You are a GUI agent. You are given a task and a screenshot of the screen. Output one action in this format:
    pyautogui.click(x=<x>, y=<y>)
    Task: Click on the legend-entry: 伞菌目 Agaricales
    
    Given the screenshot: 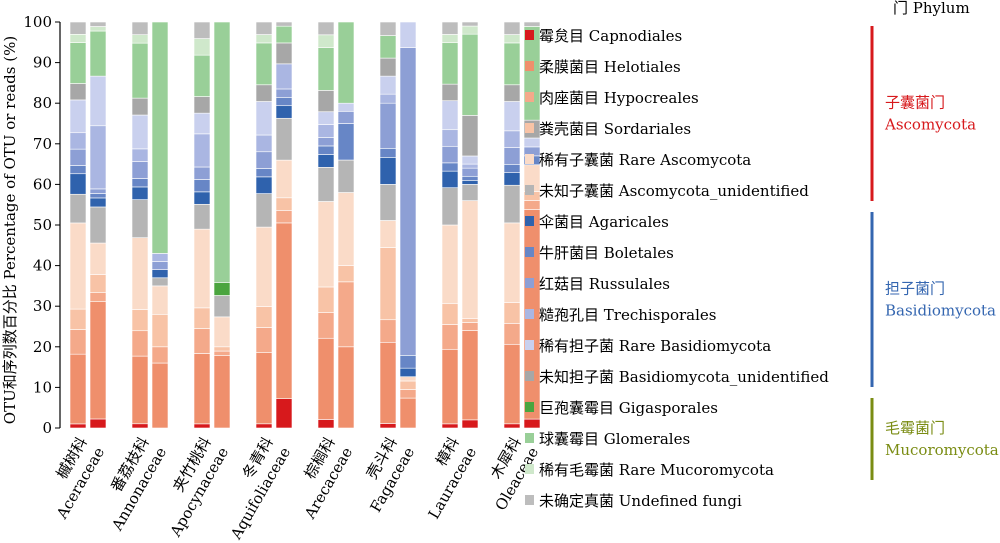 What is the action you would take?
    pyautogui.click(x=604, y=222)
    